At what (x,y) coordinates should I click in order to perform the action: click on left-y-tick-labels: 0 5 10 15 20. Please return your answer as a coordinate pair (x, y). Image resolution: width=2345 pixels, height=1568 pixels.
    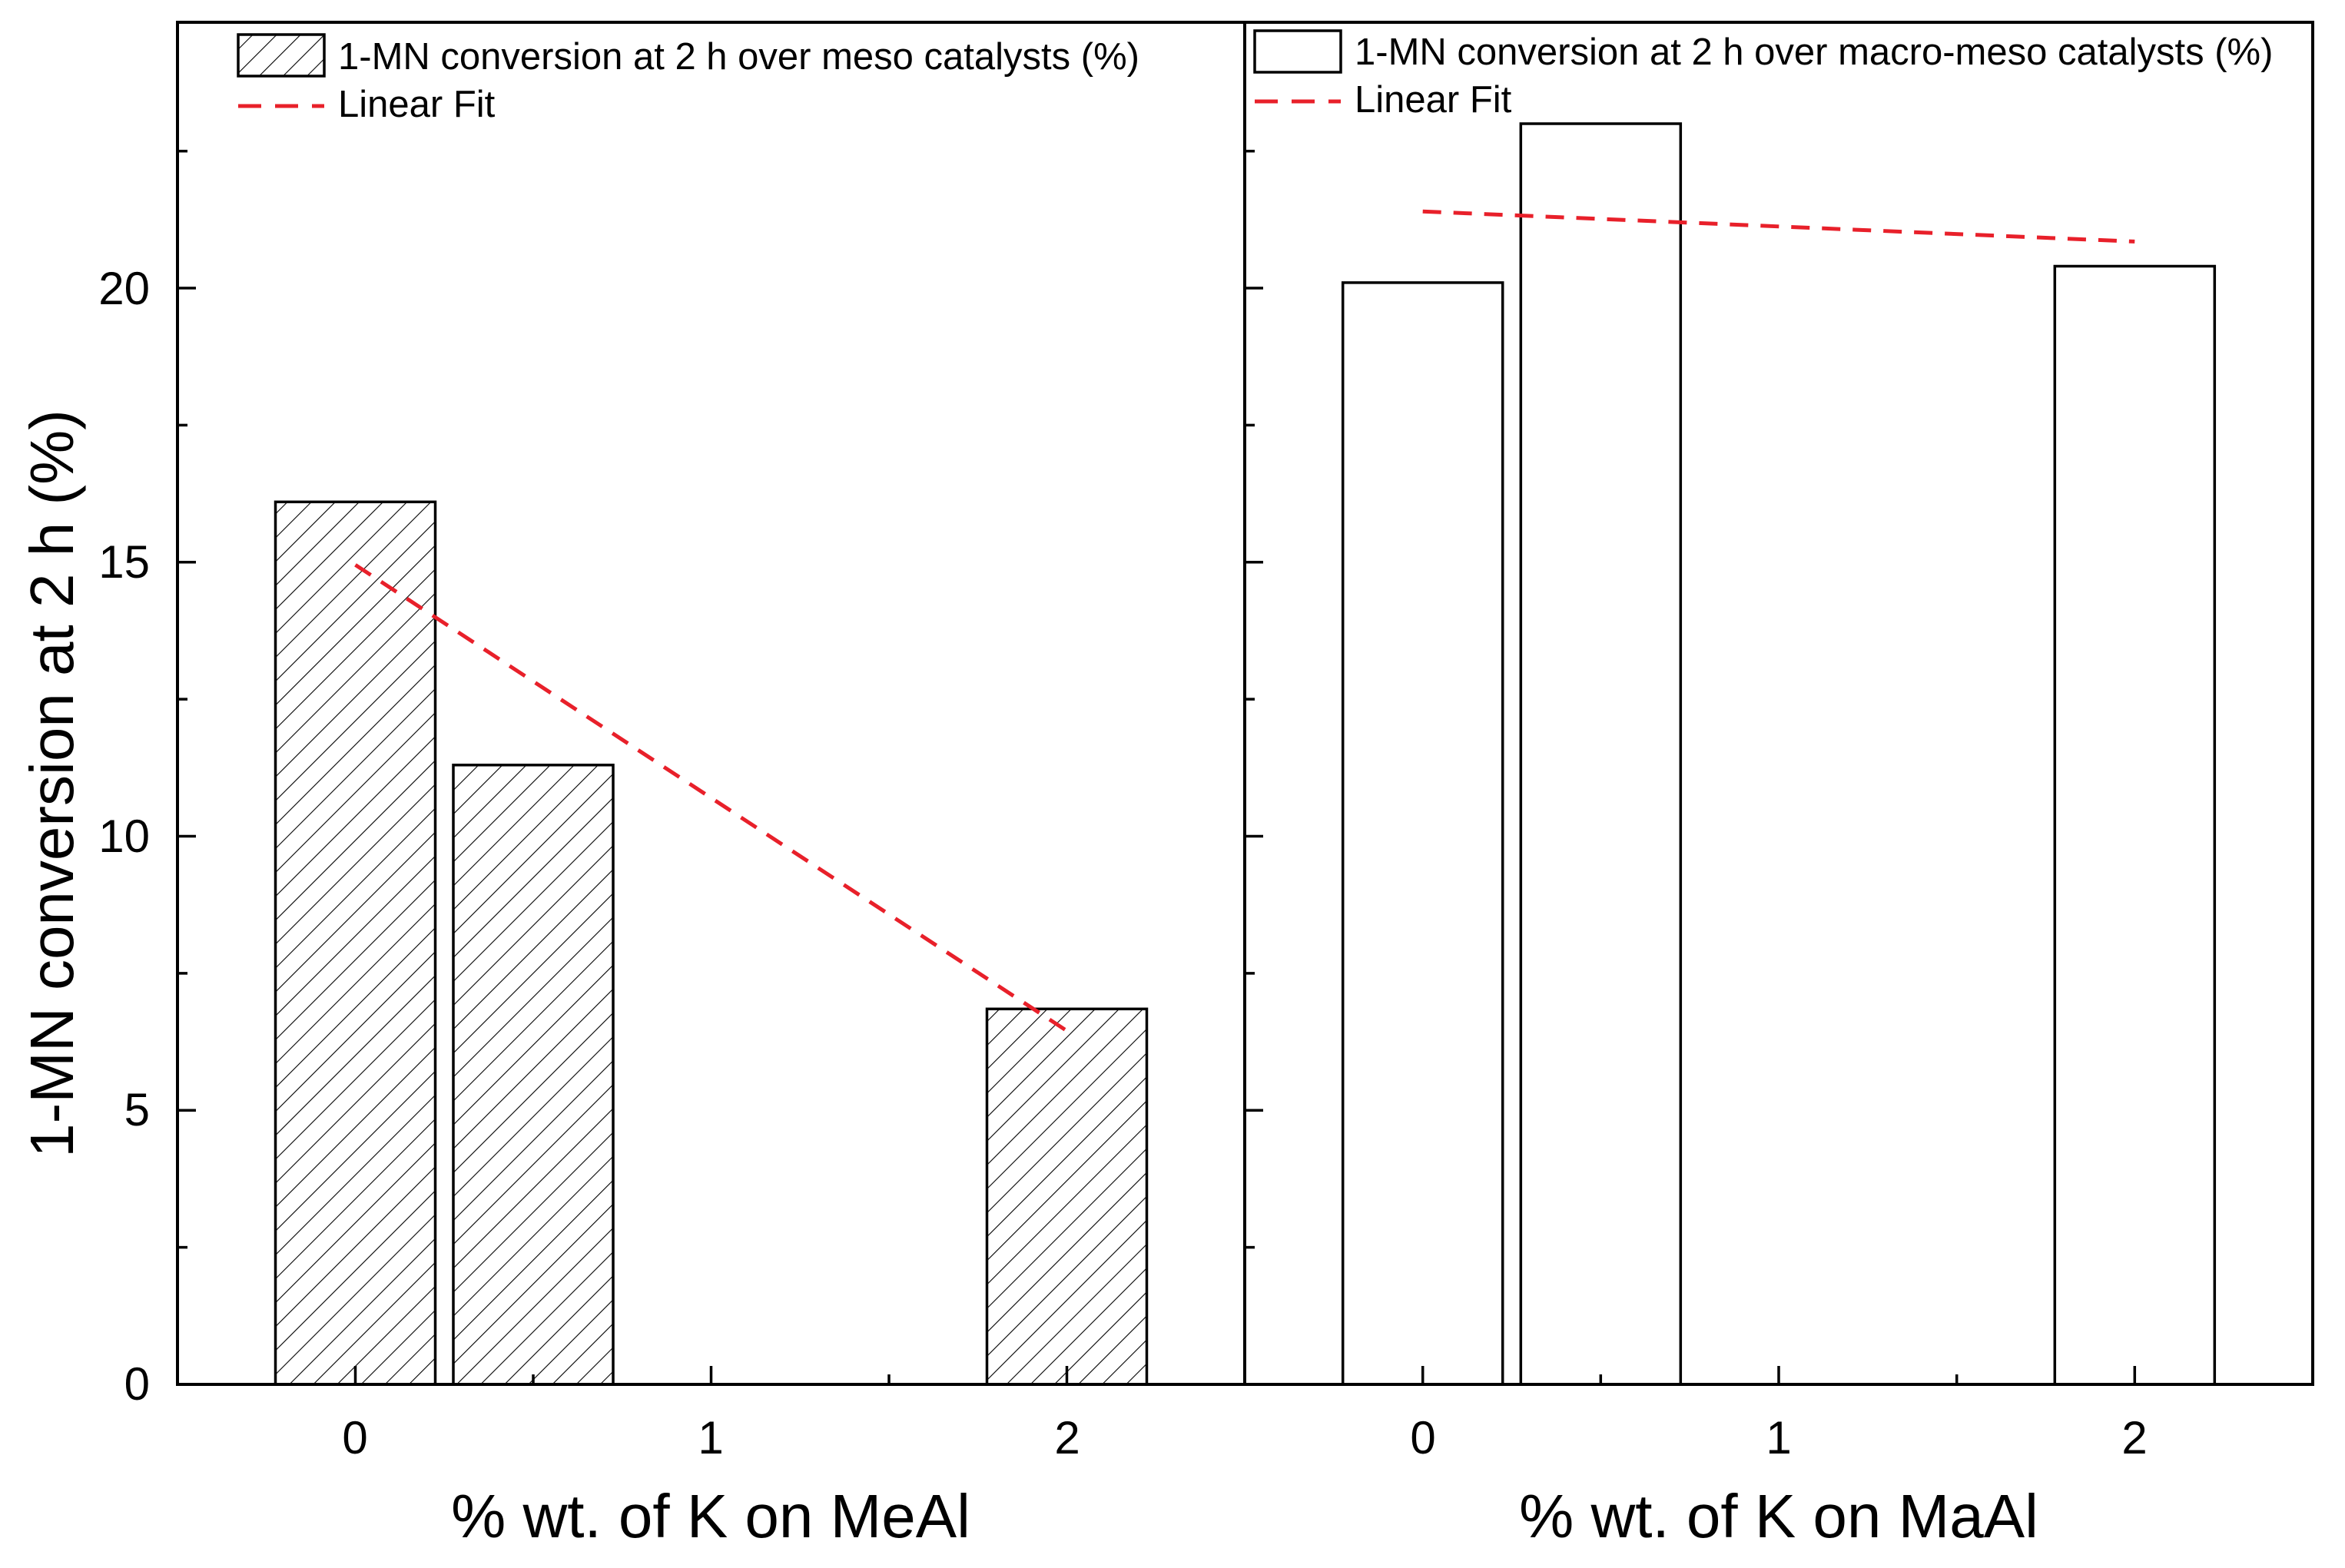
    Looking at the image, I should click on (124, 837).